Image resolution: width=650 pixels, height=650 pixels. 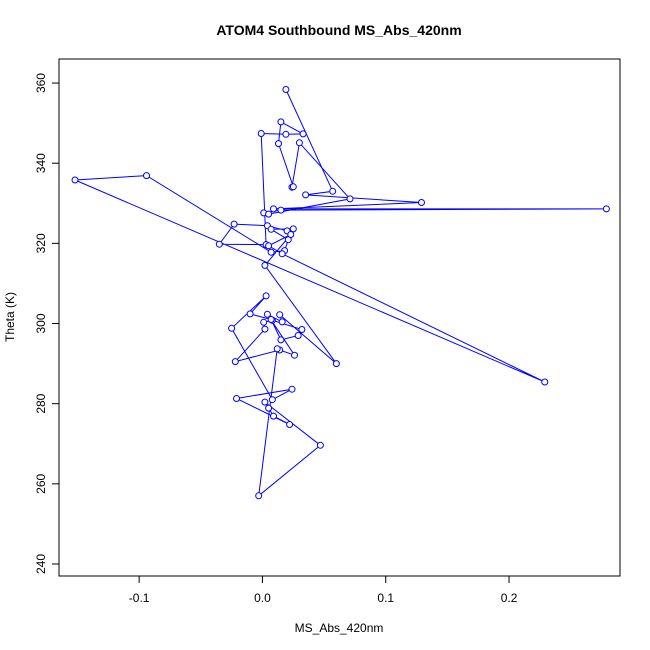 What do you see at coordinates (139, 598) in the screenshot?
I see `x-tick-label: -0.1` at bounding box center [139, 598].